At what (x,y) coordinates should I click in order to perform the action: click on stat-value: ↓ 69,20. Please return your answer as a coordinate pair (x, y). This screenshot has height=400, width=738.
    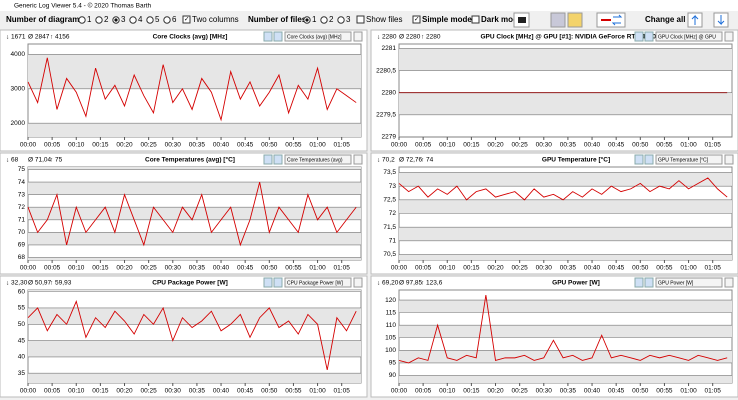
    Looking at the image, I should click on (388, 283).